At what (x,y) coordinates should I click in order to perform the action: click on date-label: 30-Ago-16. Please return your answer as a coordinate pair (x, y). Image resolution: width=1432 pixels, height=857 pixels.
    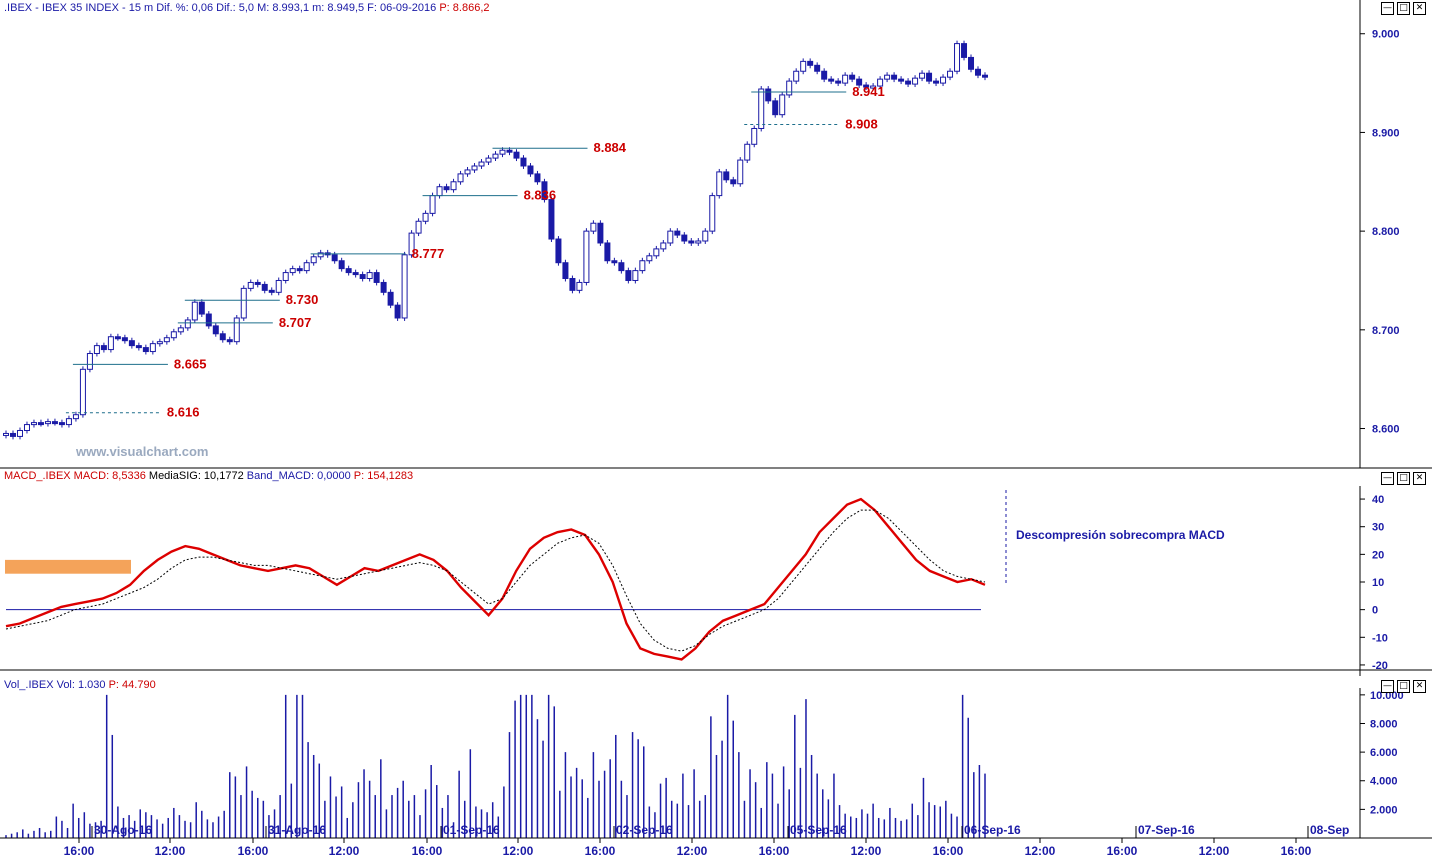
    Looking at the image, I should click on (123, 830).